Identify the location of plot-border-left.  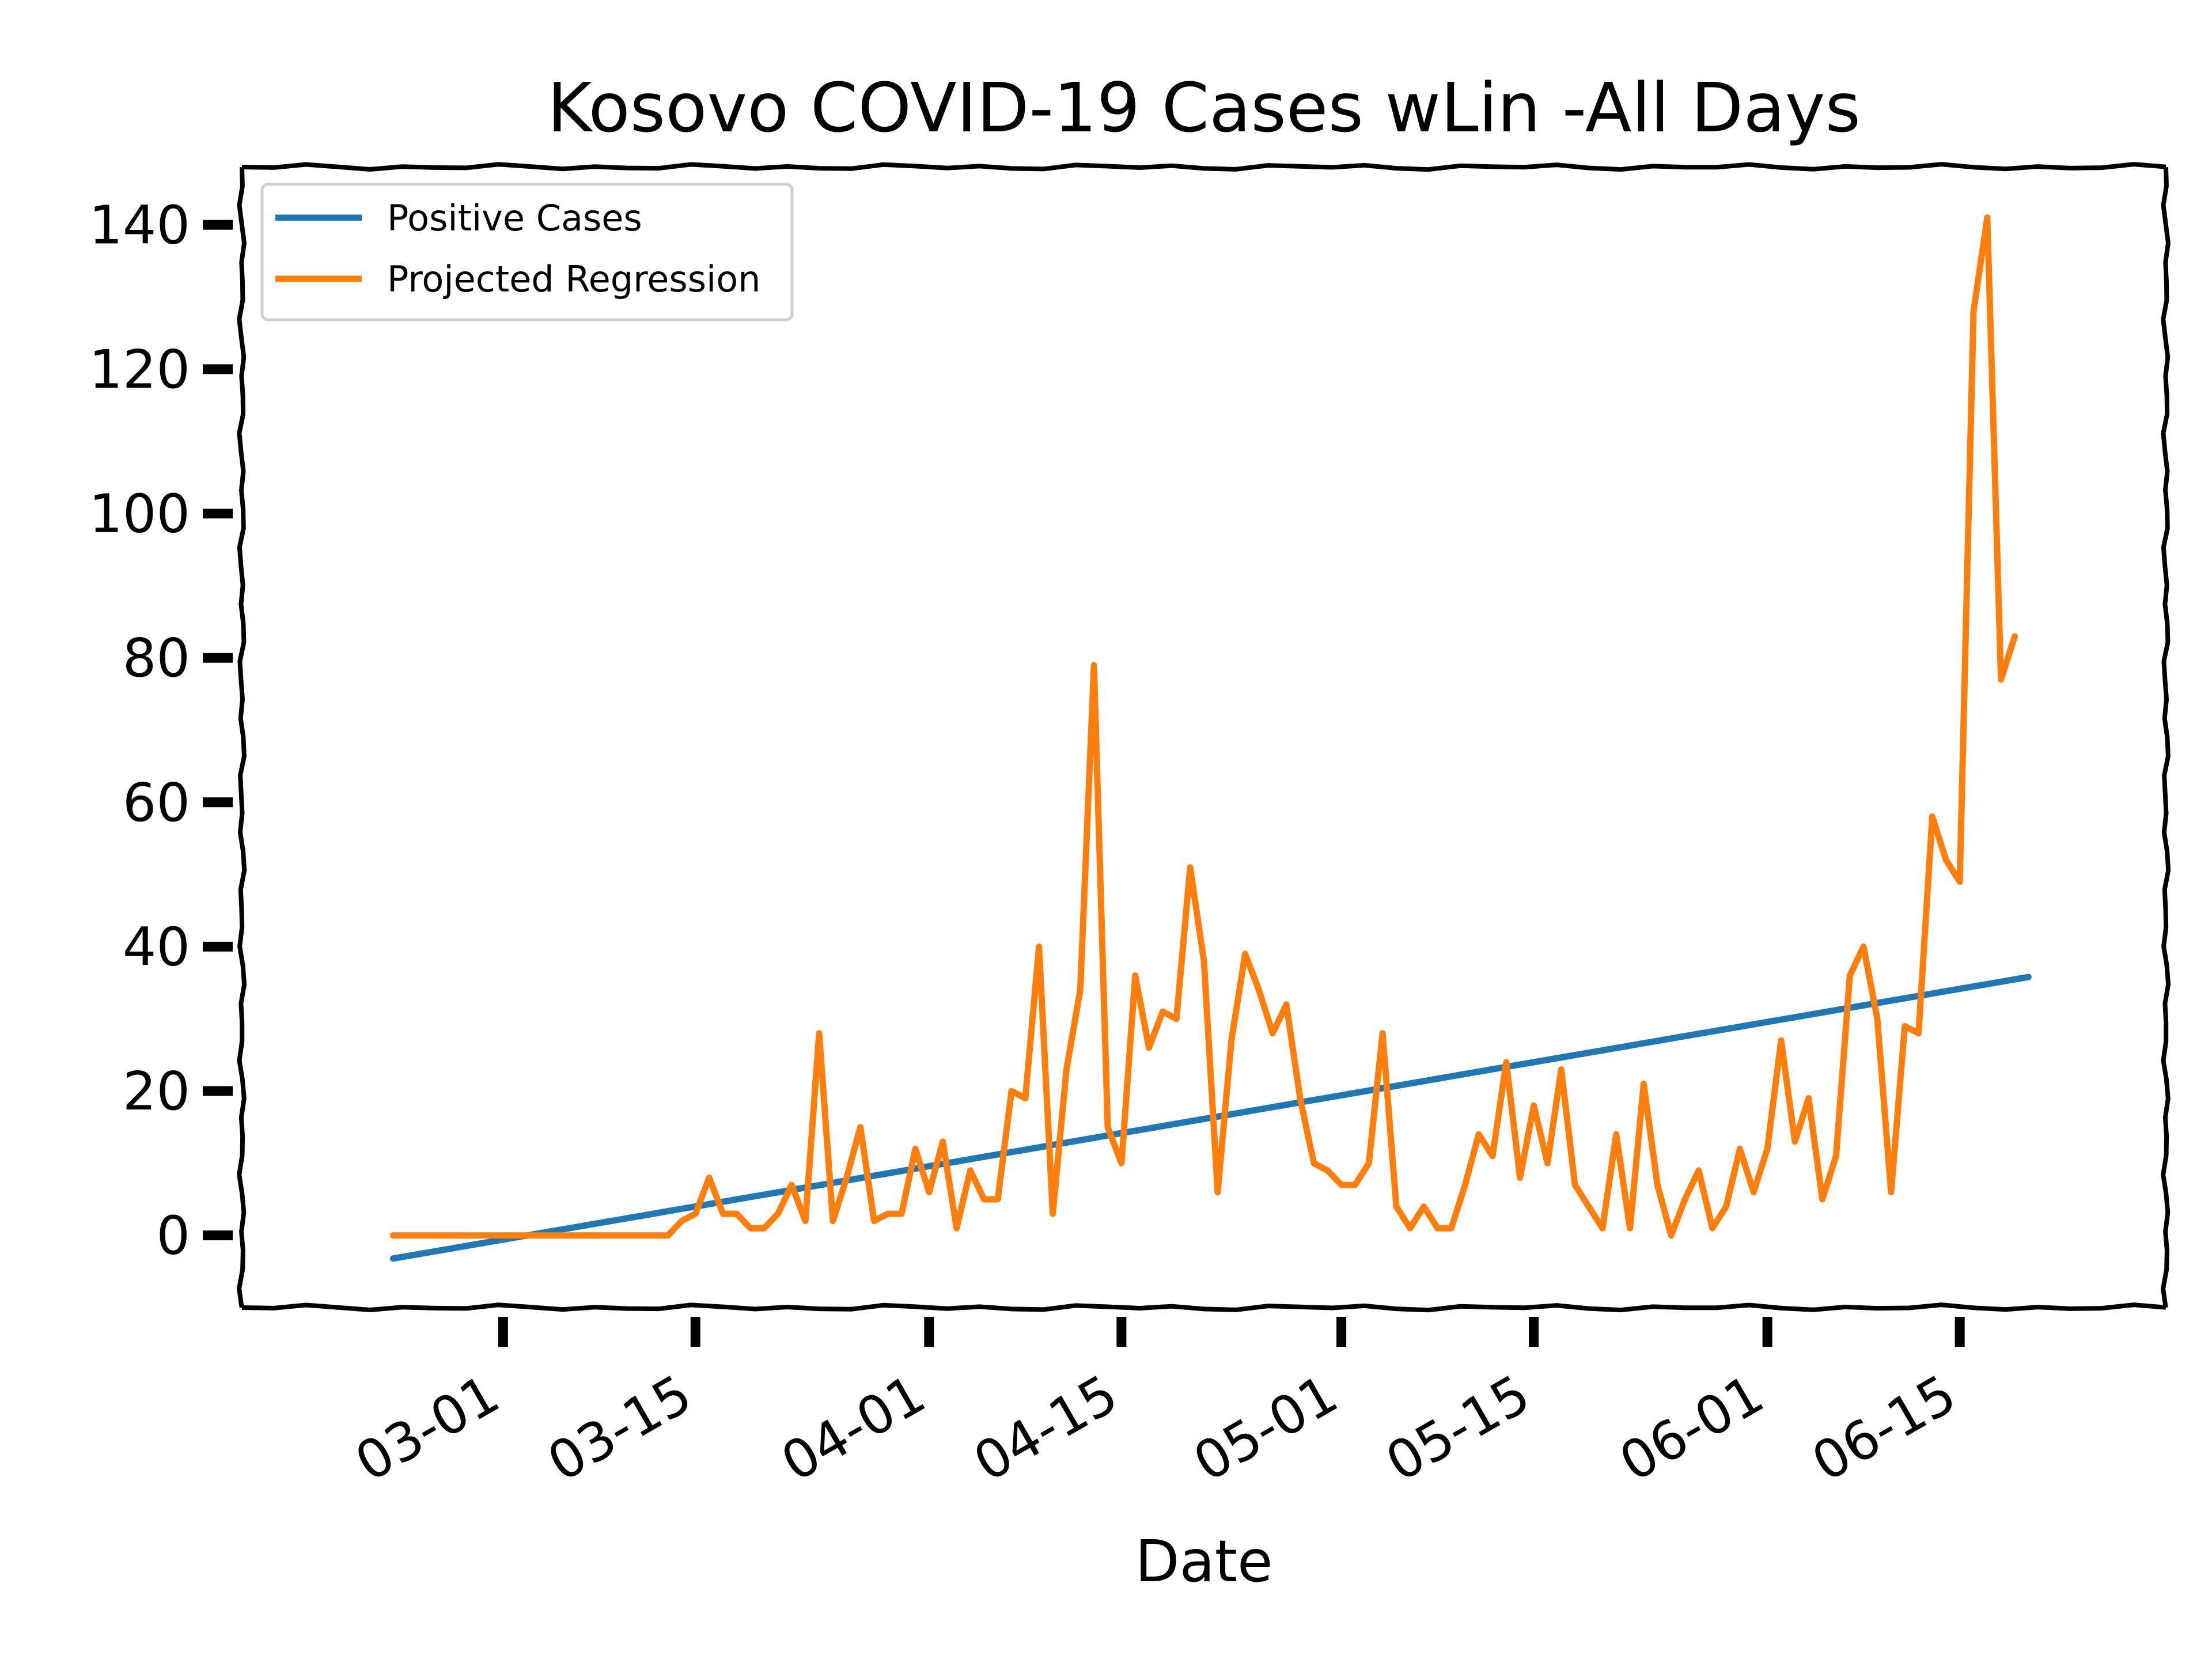
(242, 737).